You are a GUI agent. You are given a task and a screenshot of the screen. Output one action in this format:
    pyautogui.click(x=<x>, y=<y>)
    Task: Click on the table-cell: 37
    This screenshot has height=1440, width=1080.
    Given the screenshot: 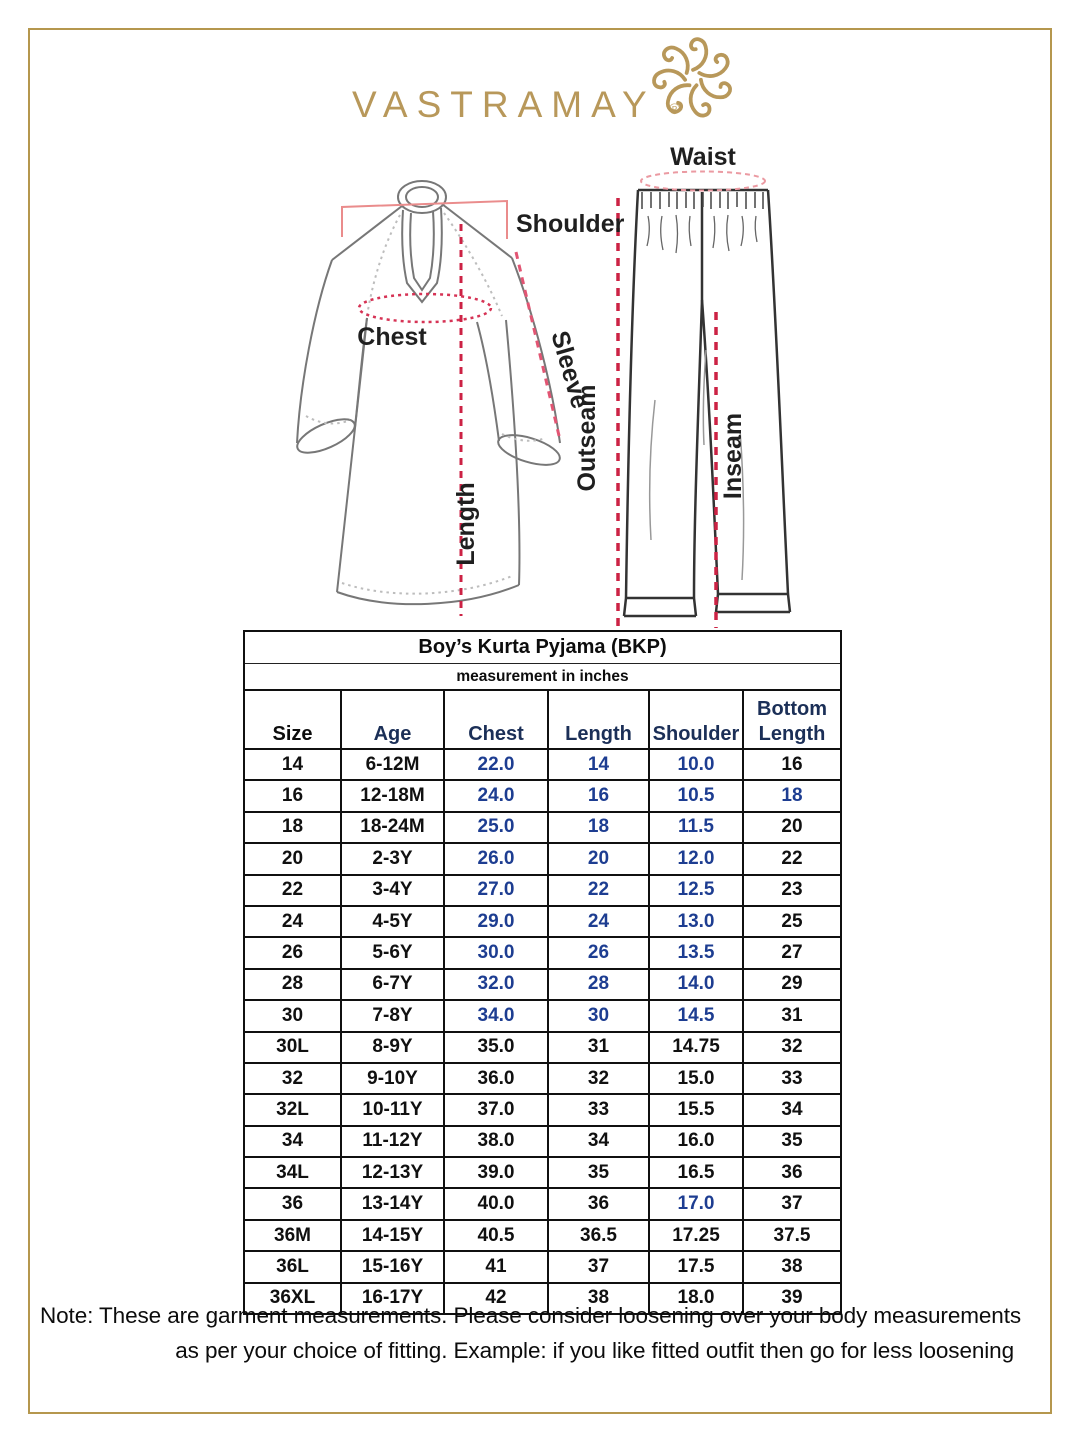 What is the action you would take?
    pyautogui.click(x=599, y=1267)
    